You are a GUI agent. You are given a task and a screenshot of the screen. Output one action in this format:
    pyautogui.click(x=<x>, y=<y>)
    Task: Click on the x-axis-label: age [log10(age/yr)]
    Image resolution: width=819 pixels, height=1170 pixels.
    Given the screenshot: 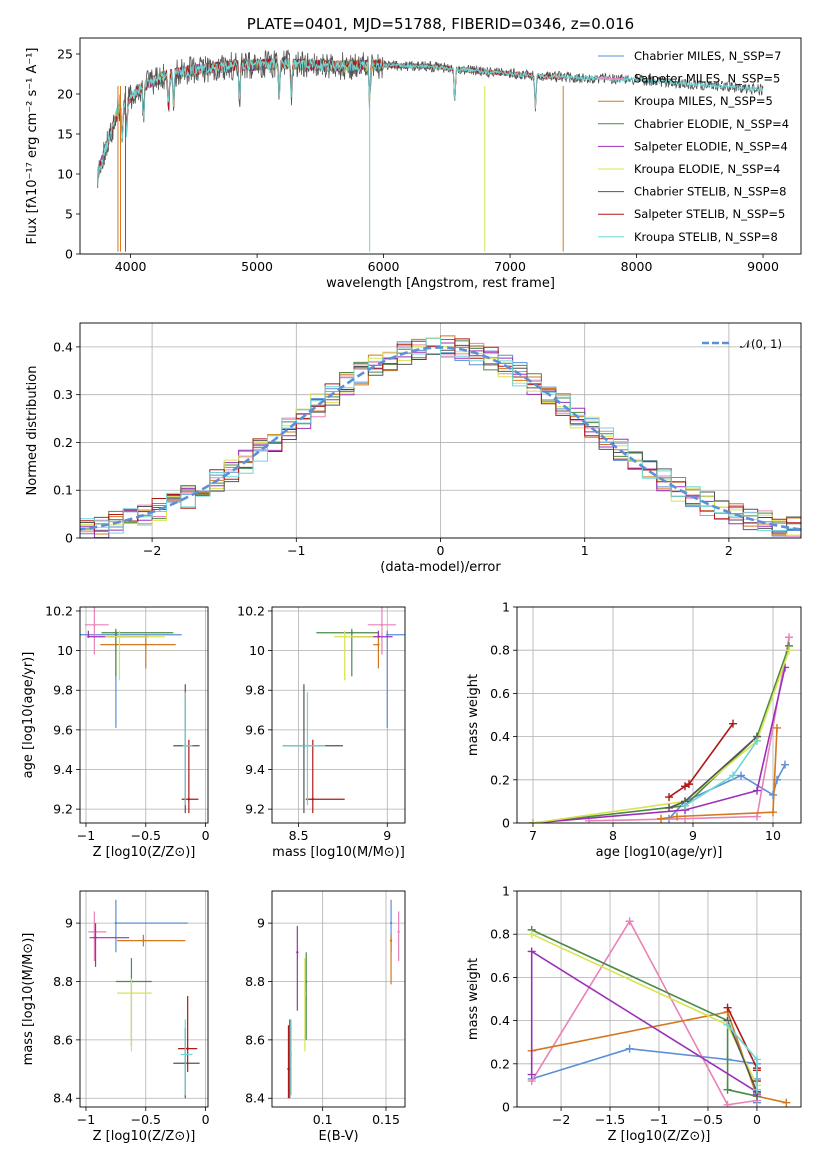 What is the action you would take?
    pyautogui.click(x=659, y=852)
    